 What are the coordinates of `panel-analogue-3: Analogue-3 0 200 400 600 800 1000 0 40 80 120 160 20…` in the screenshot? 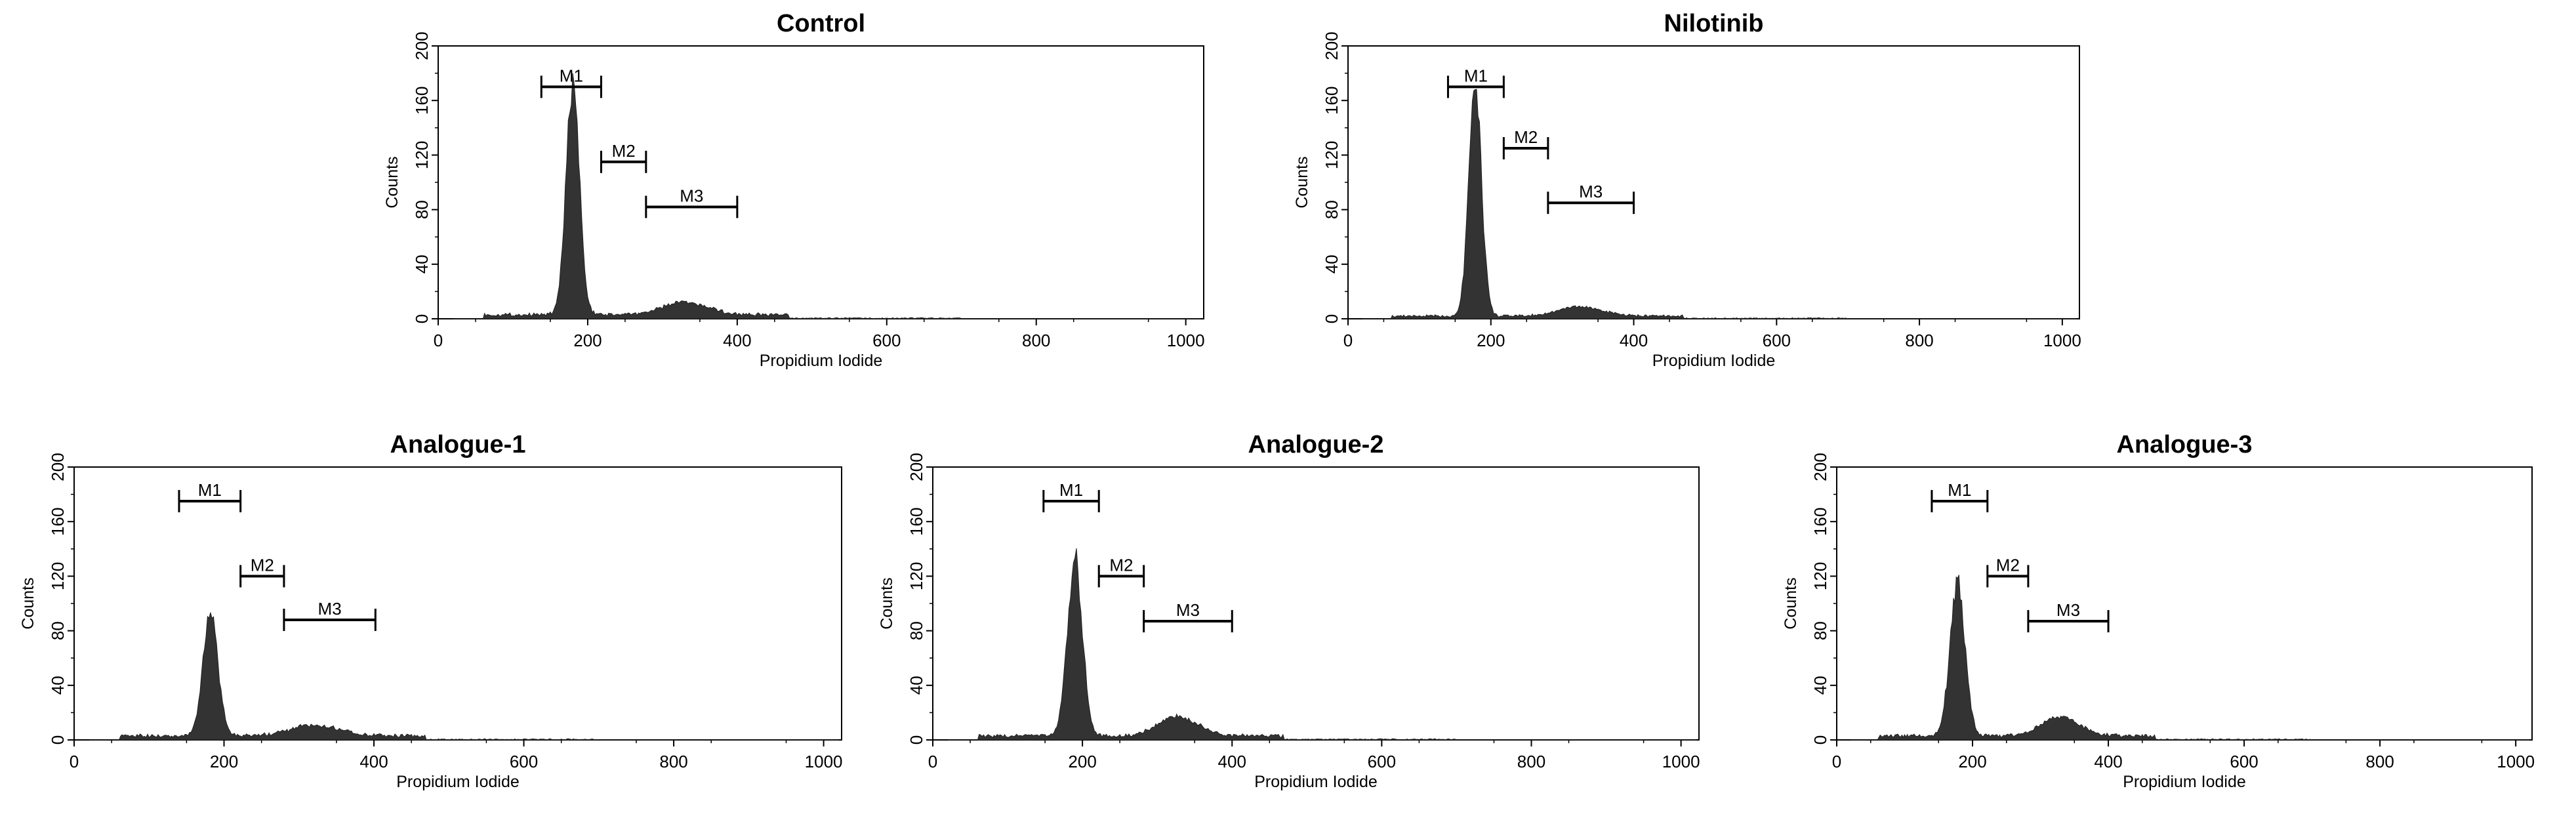 It's located at (2158, 611).